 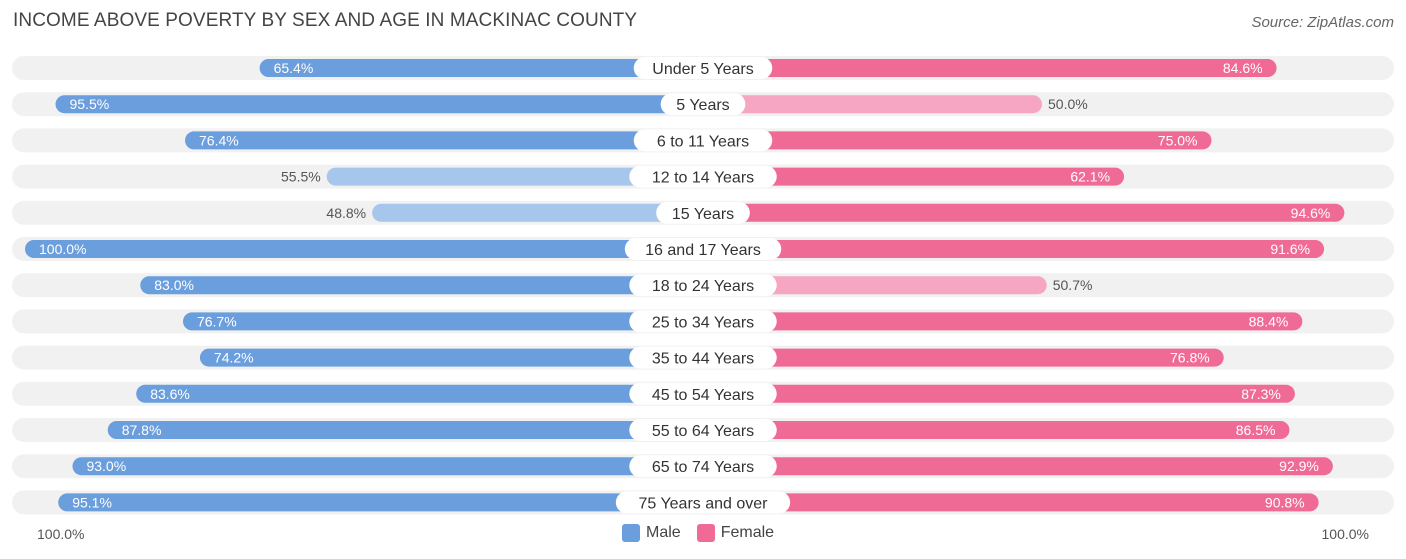 I want to click on data-label-female: 91.6%, so click(x=1290, y=249).